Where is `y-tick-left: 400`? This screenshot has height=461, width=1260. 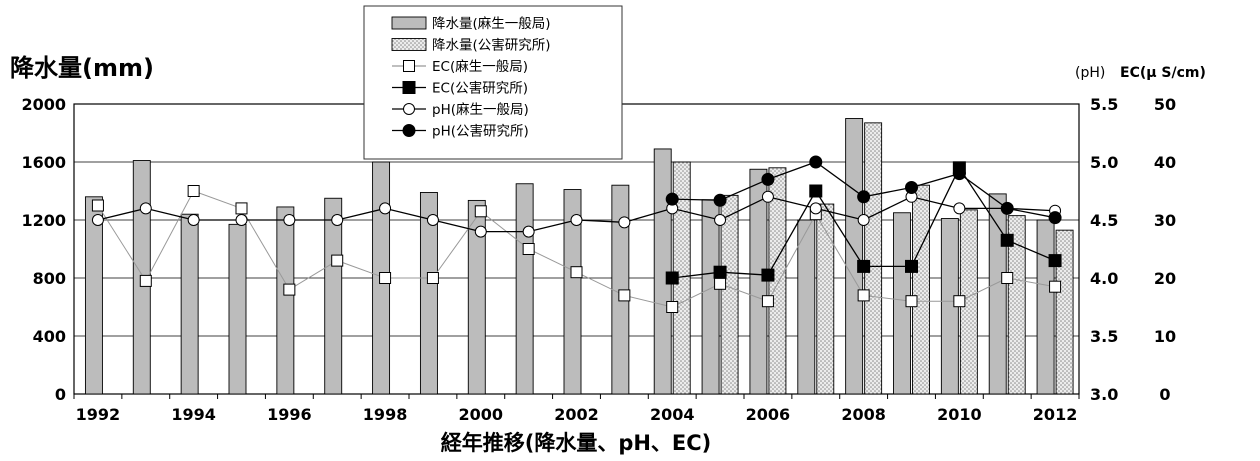
y-tick-left: 400 is located at coordinates (49, 336).